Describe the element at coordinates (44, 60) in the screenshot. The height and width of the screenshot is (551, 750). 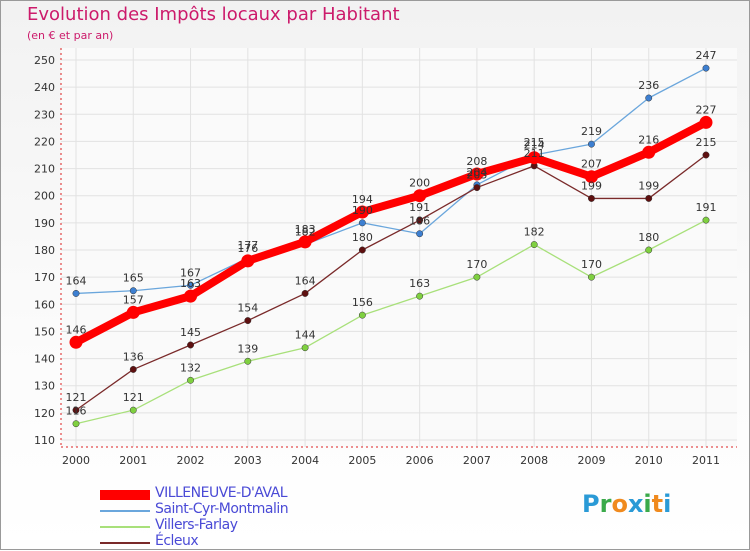
I see `y-tick-label: 250` at that location.